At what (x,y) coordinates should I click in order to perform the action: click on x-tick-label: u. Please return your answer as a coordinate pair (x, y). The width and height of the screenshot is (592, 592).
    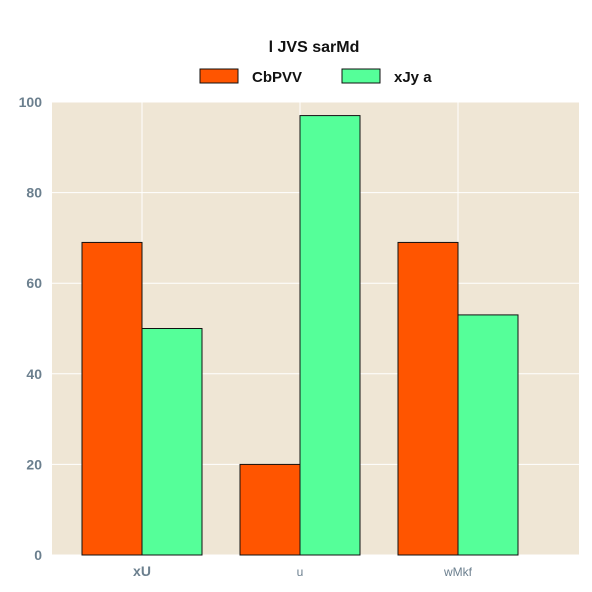
    Looking at the image, I should click on (300, 572).